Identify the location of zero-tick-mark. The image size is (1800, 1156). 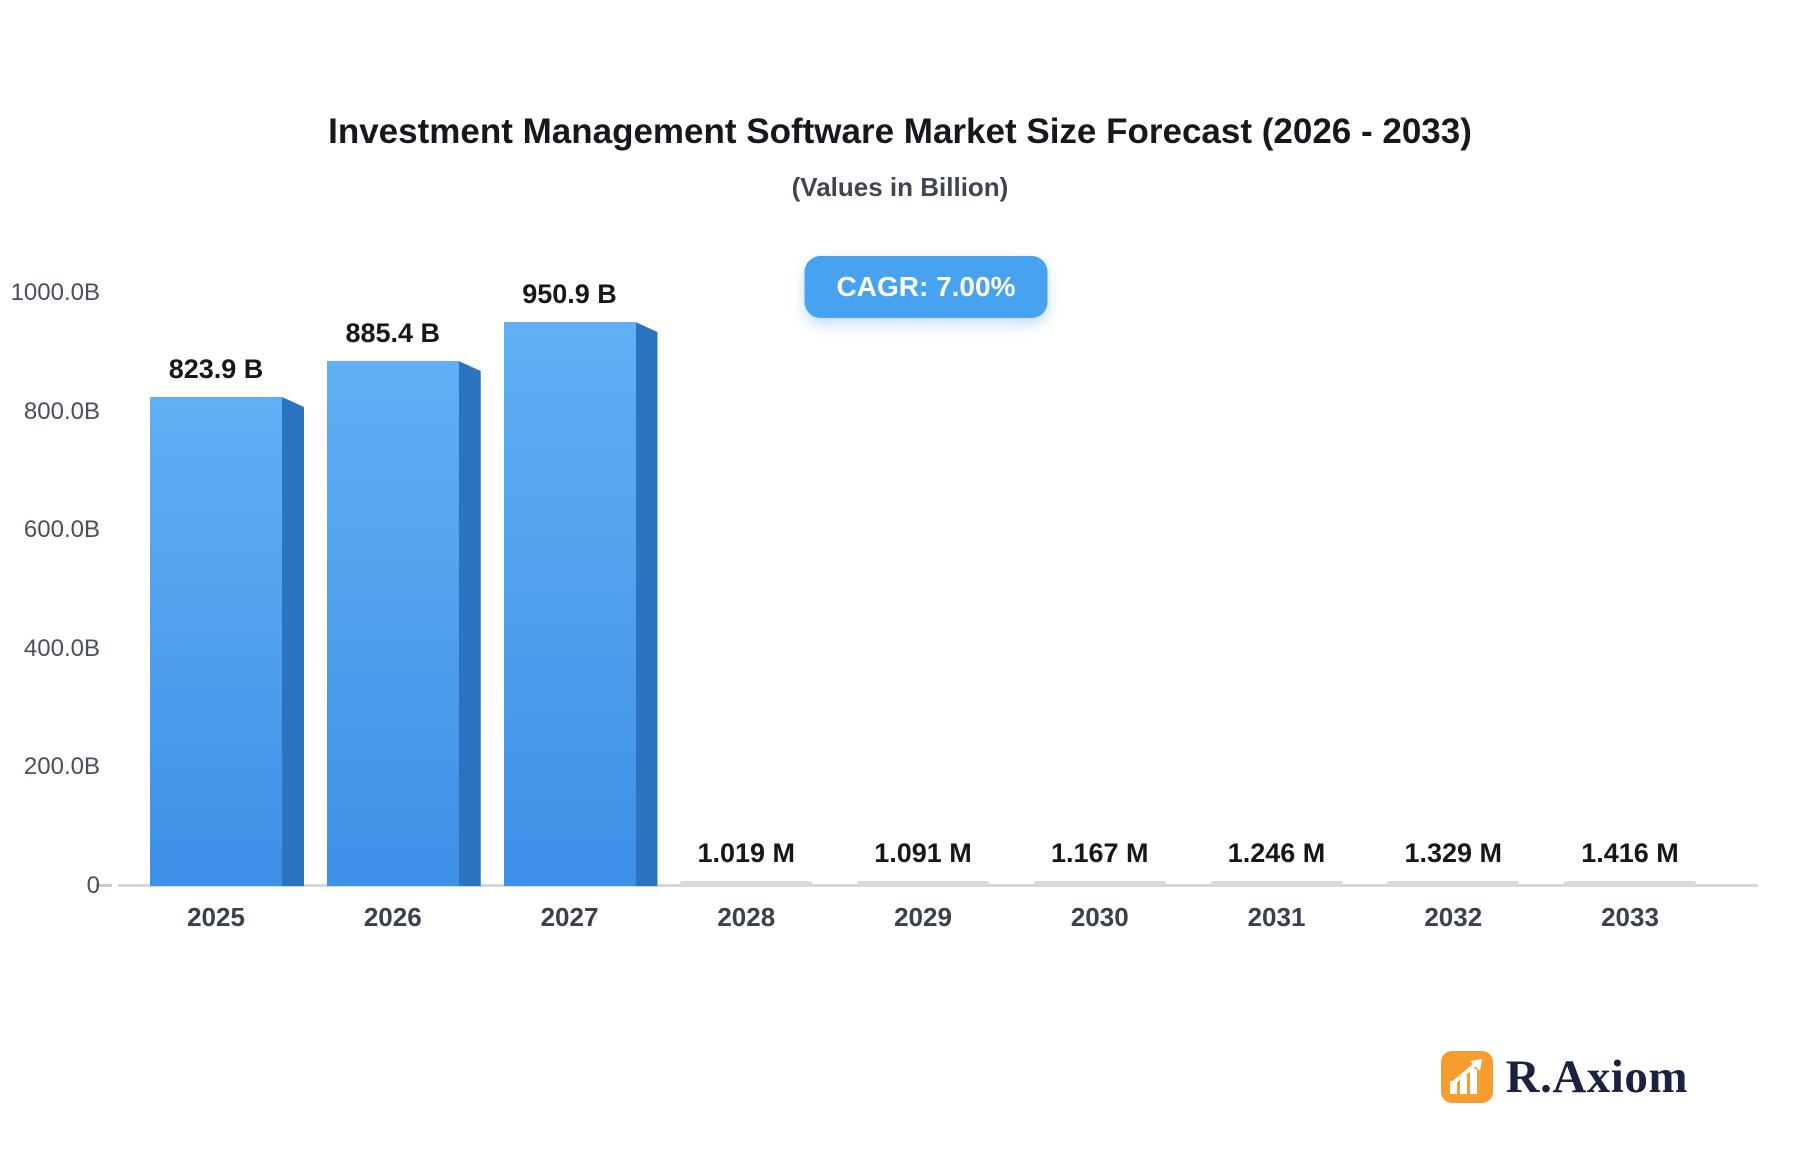
(104, 885).